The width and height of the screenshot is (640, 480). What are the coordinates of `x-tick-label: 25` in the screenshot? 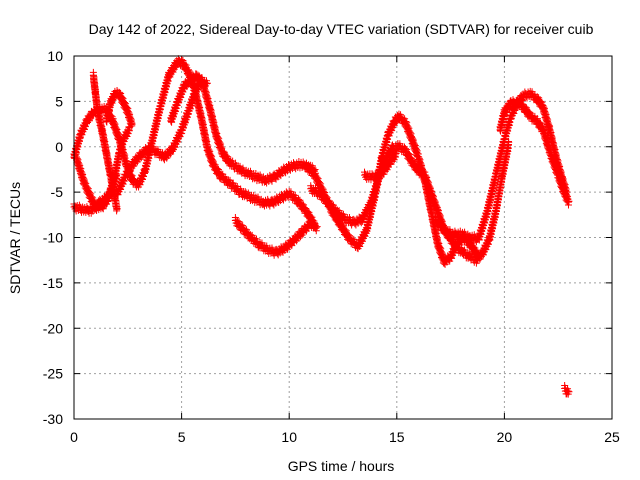 It's located at (612, 437).